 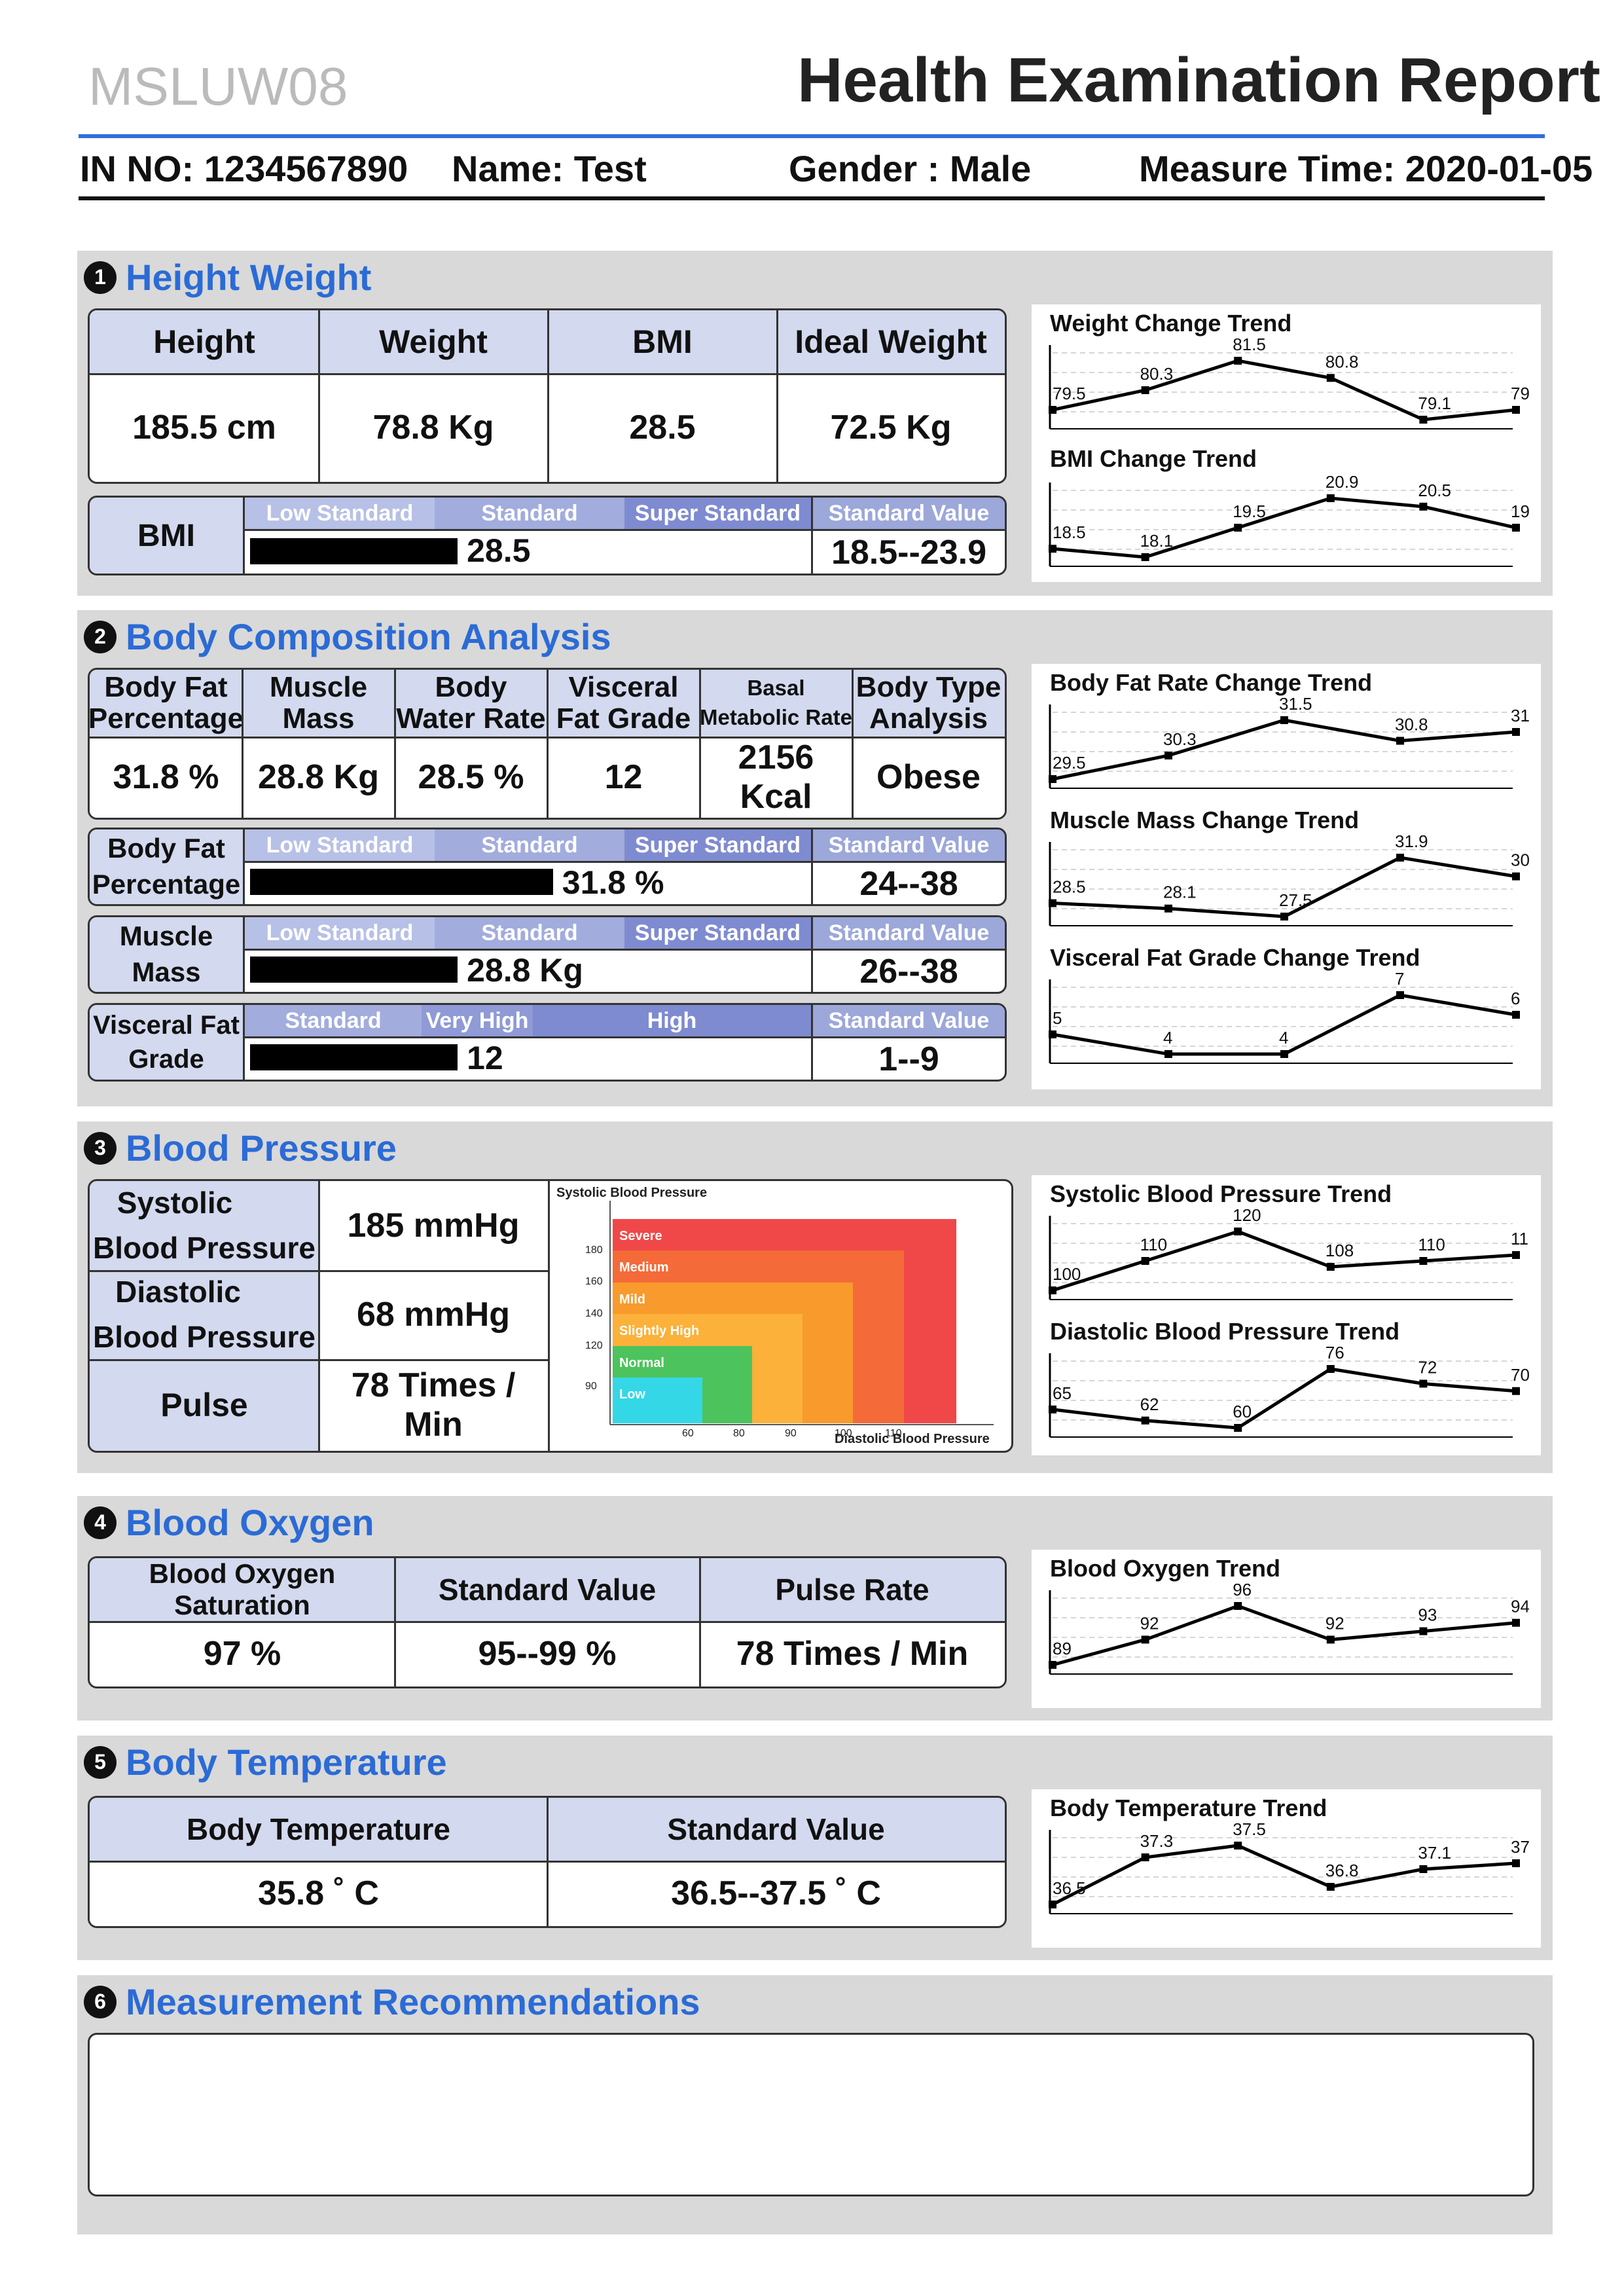 I want to click on body-fat-value: 31.8 %, so click(x=166, y=777).